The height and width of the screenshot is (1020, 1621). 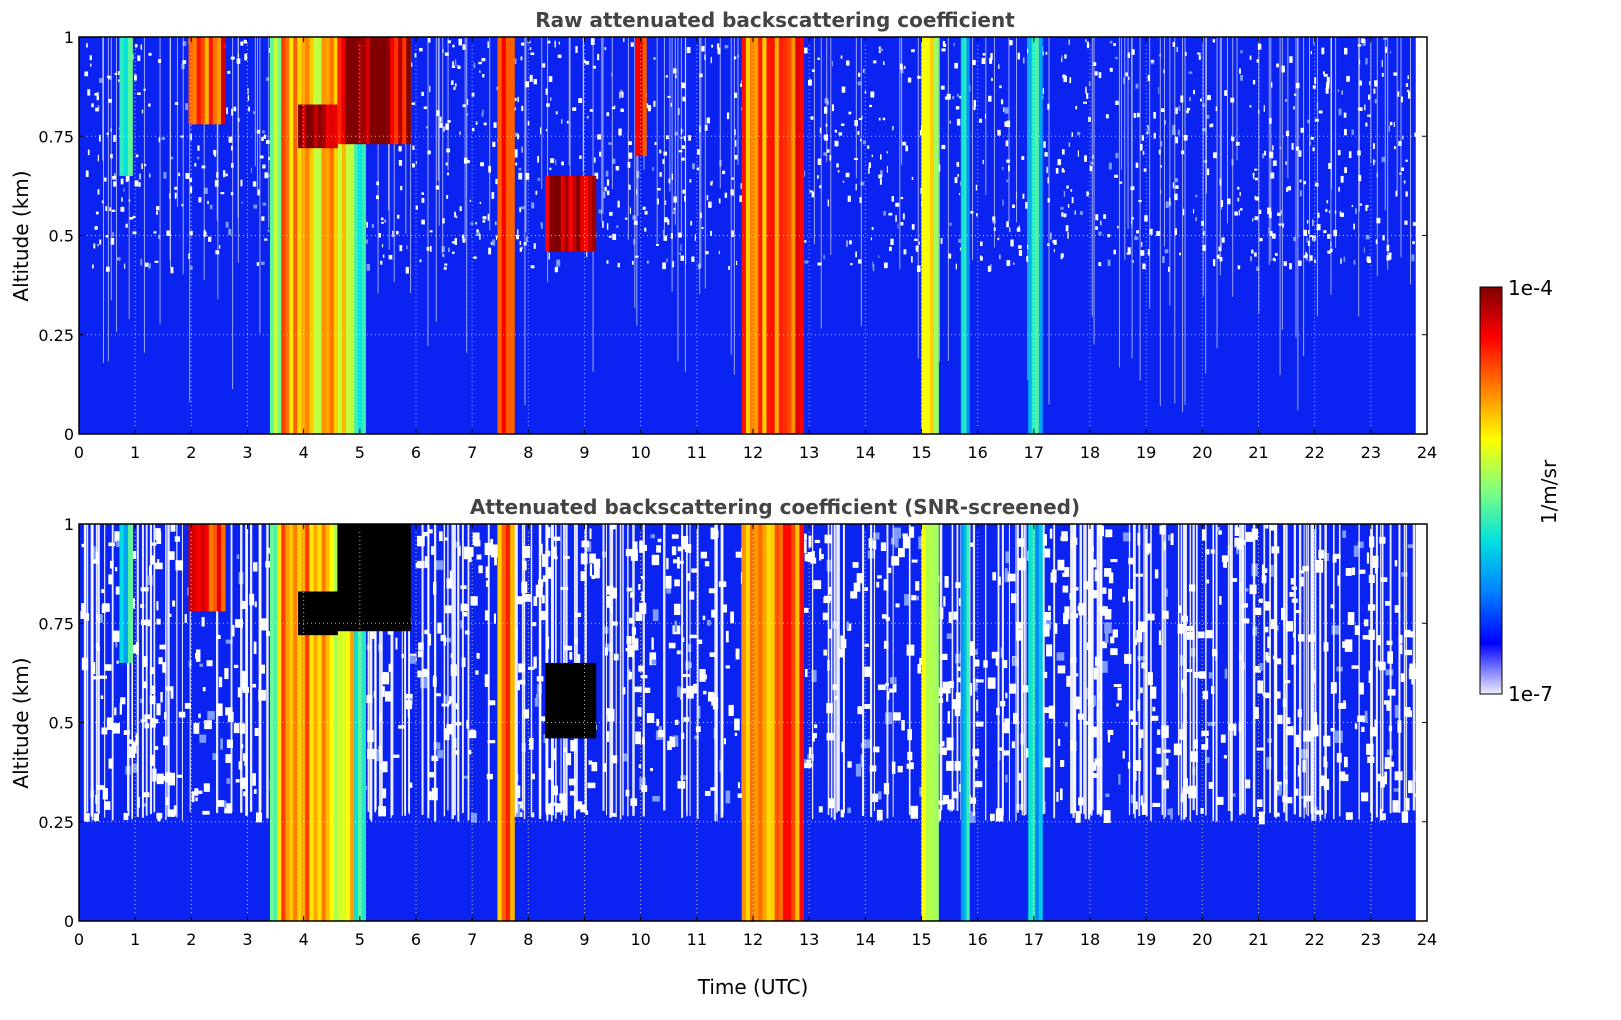 What do you see at coordinates (360, 452) in the screenshot?
I see `x-tick-label: 5` at bounding box center [360, 452].